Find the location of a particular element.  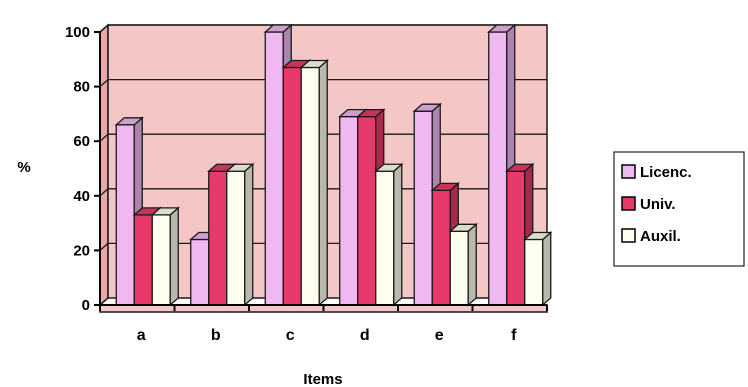

y-tick-label: 80 is located at coordinates (81, 87).